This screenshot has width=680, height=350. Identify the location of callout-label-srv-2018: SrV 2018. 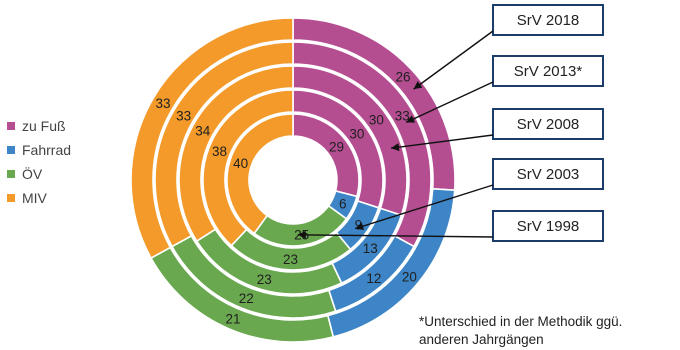
(548, 20).